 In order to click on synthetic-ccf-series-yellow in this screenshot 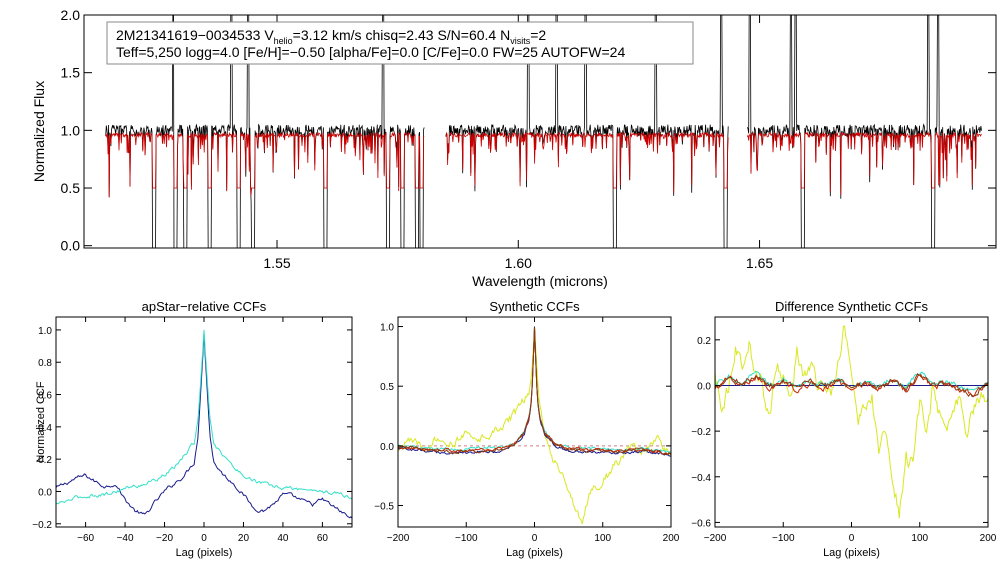, I will do `click(534, 425)`.